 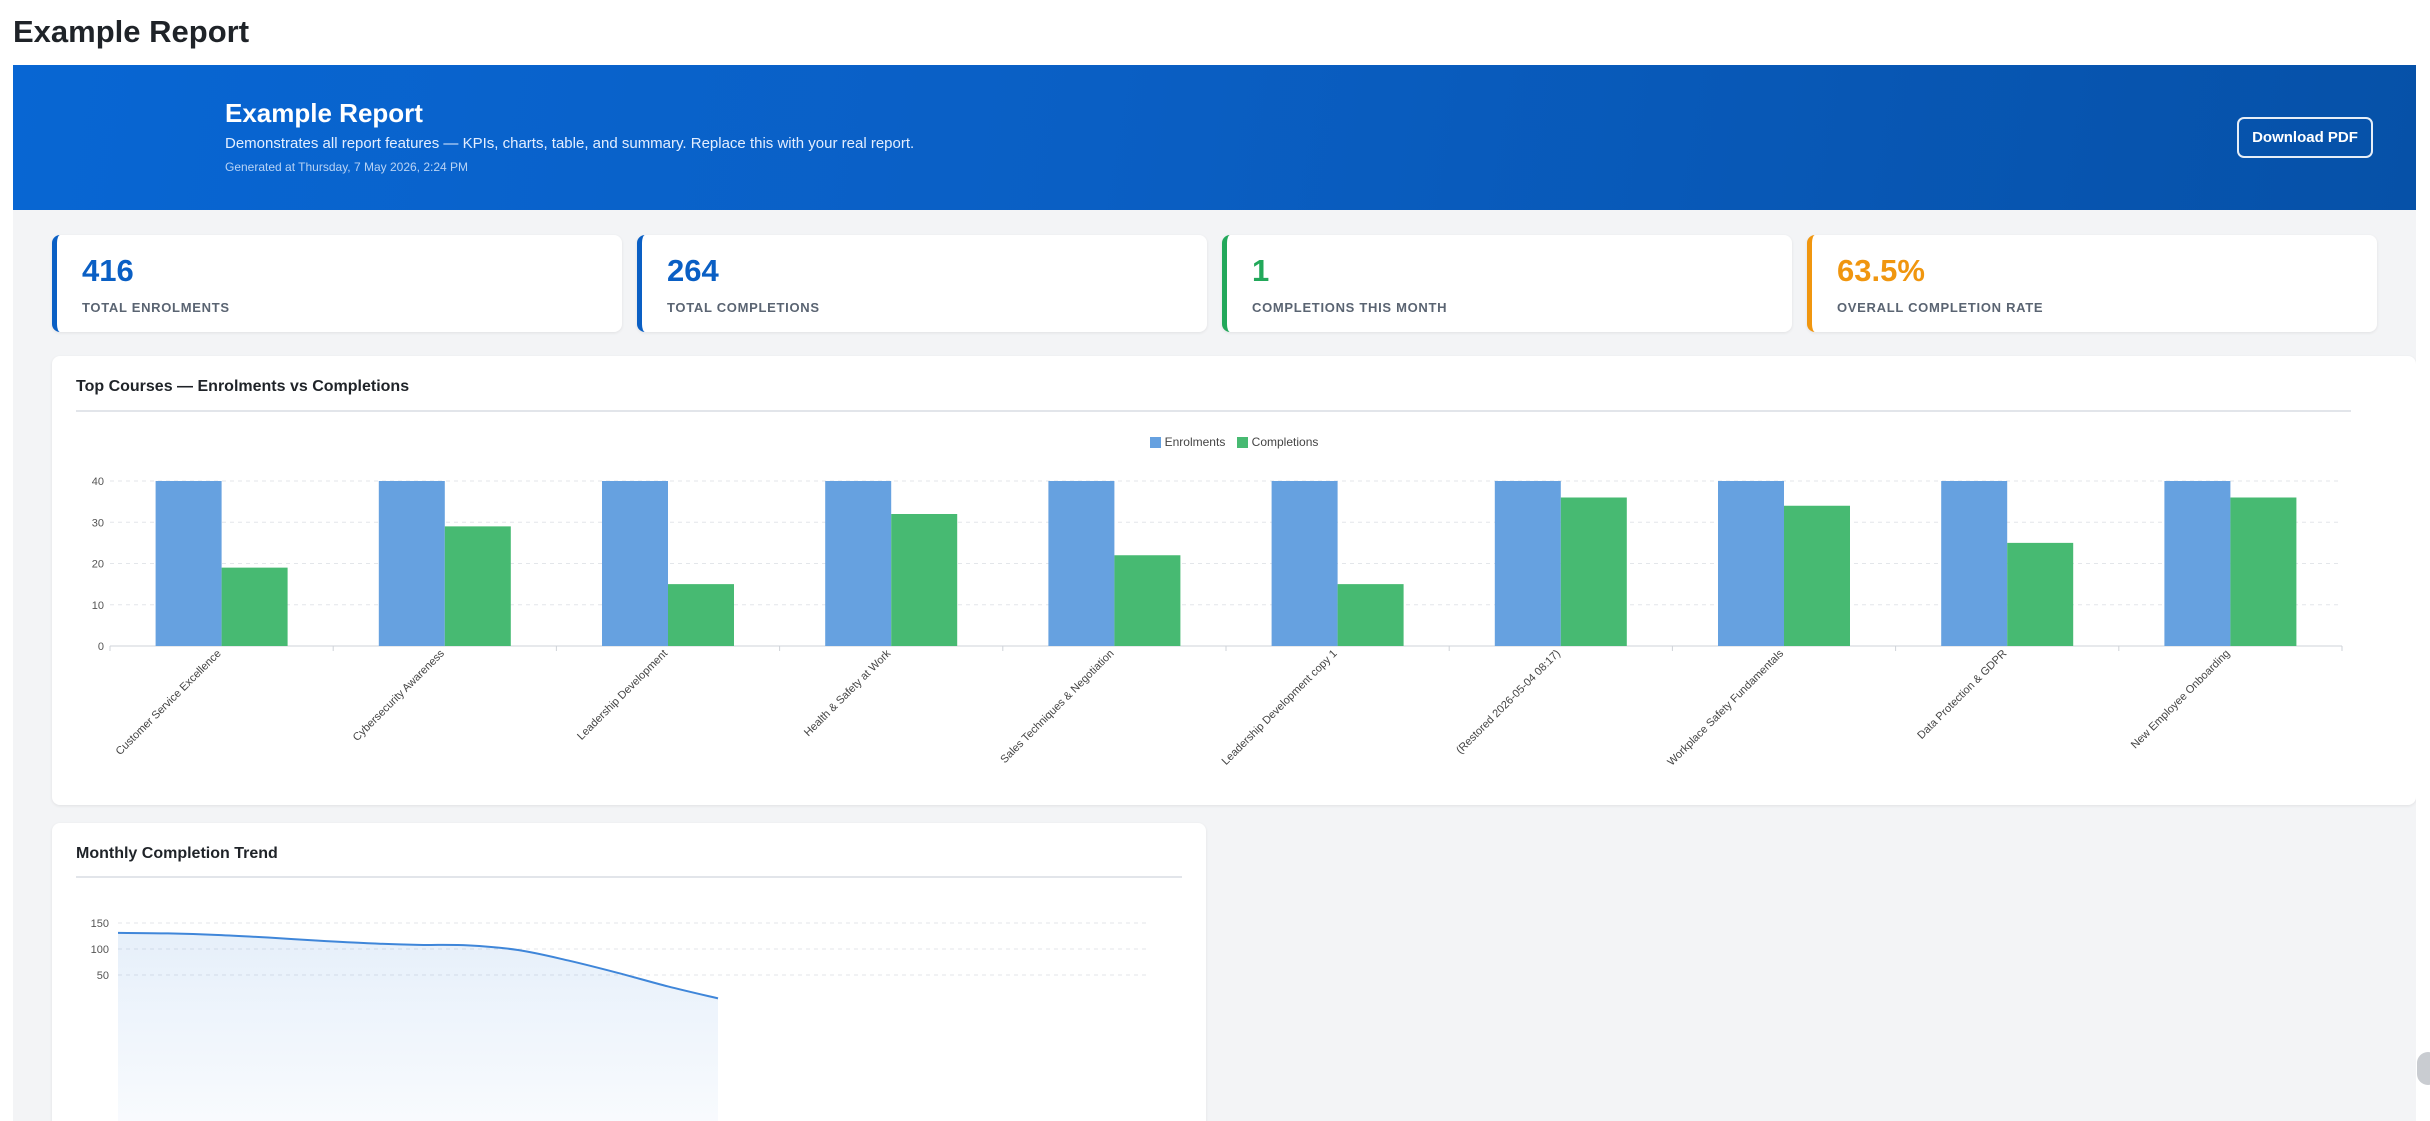 I want to click on kpi-card-overall-completion-rate: 63.5% OVERALL COMPLETION RATE, so click(x=2092, y=283).